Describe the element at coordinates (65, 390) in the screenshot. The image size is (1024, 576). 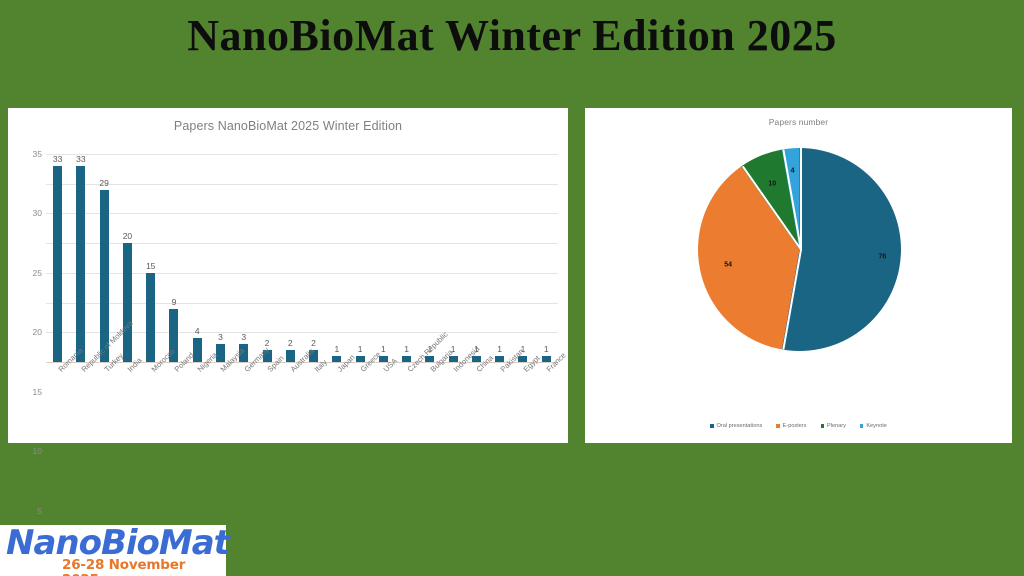
I see `x-label-slot: Romania` at that location.